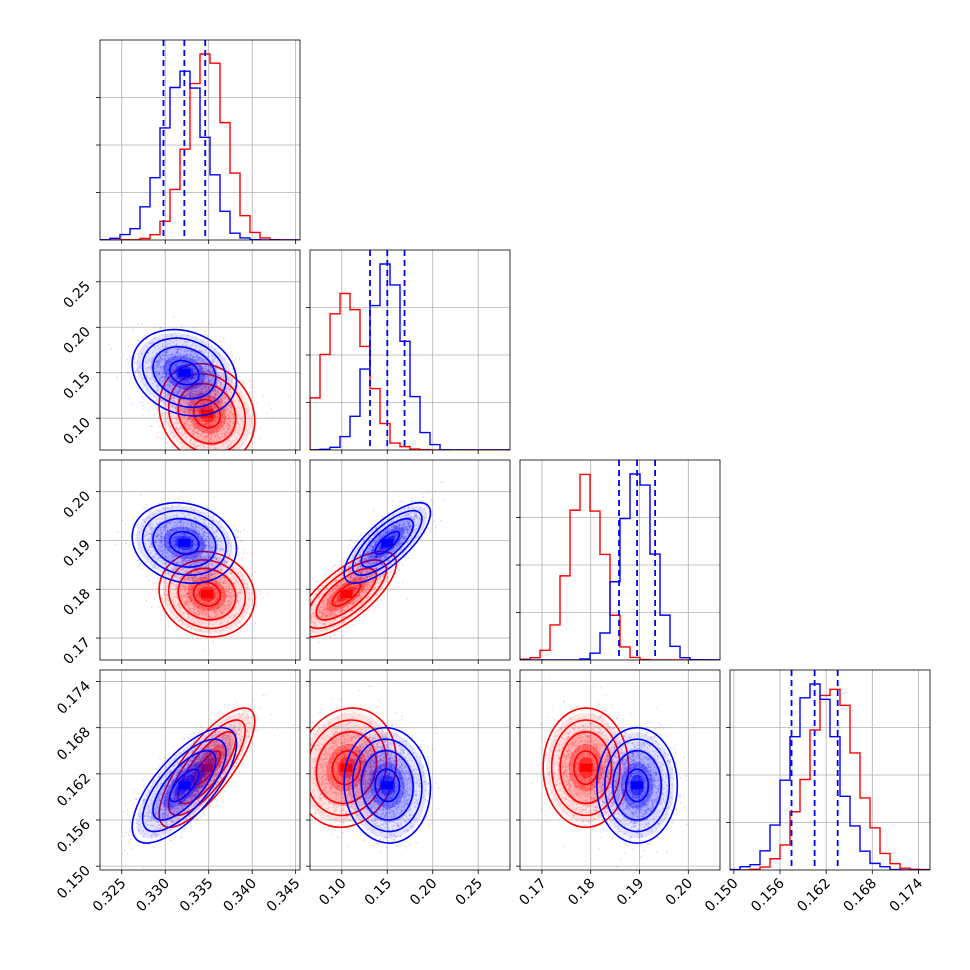 This screenshot has width=970, height=970. What do you see at coordinates (722, 896) in the screenshot?
I see `x-tick-label: 0.150` at bounding box center [722, 896].